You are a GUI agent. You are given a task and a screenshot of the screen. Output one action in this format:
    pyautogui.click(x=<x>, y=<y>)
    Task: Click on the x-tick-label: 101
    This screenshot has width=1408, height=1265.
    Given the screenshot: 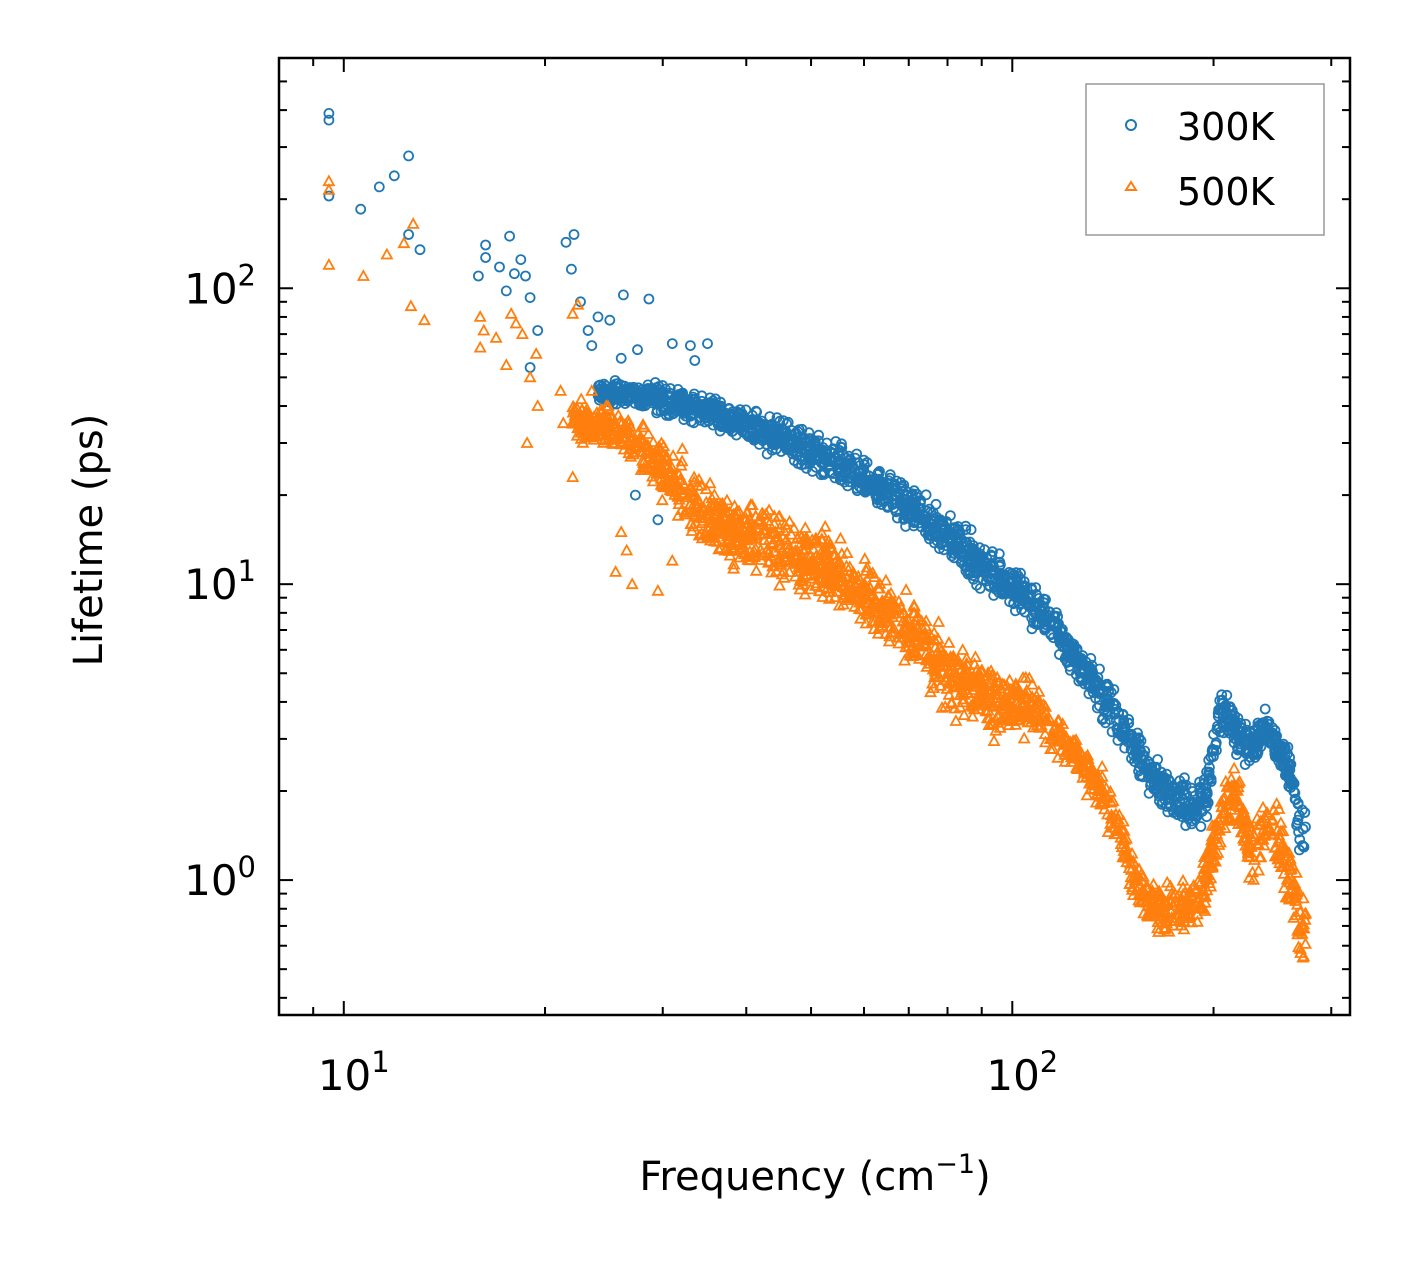 What is the action you would take?
    pyautogui.click(x=354, y=1072)
    